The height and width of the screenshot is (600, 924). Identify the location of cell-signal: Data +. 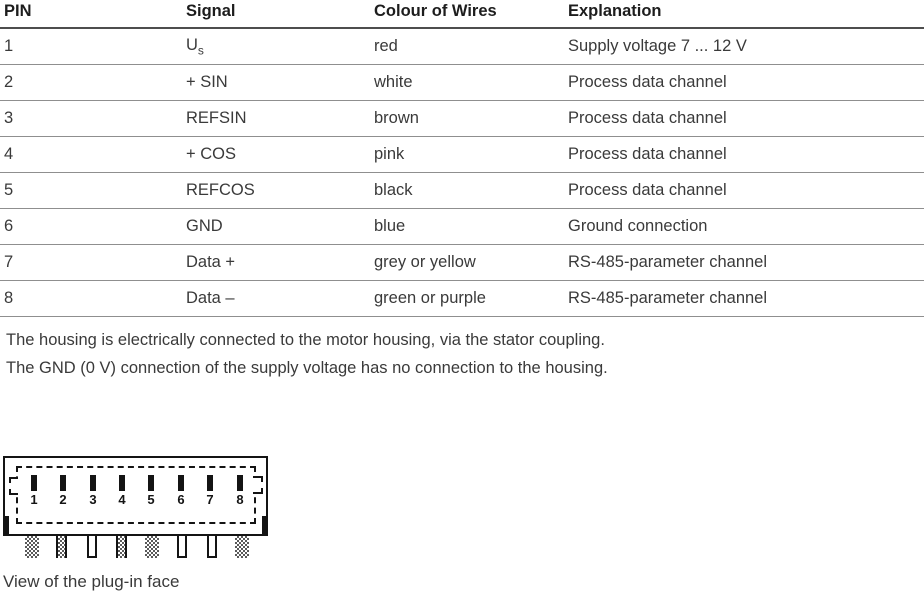
(211, 262).